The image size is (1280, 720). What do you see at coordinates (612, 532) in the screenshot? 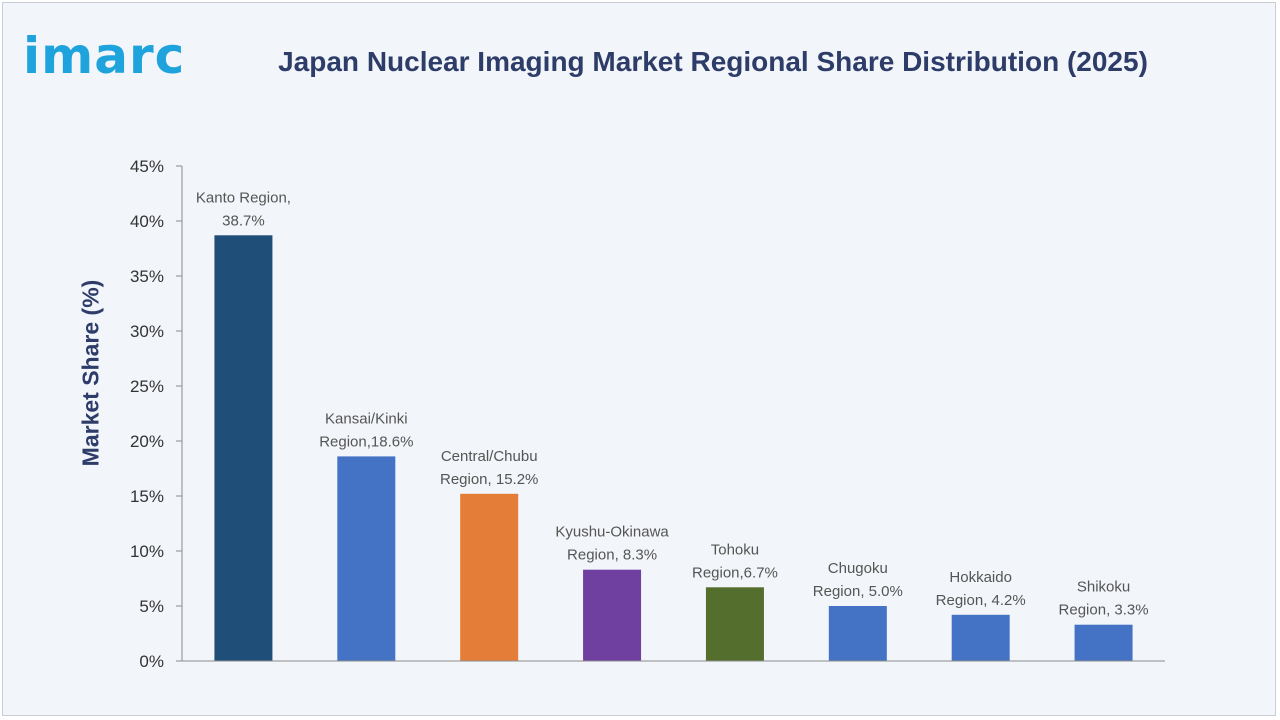
I see `bar-data-label: Kyushu-Okinawa` at bounding box center [612, 532].